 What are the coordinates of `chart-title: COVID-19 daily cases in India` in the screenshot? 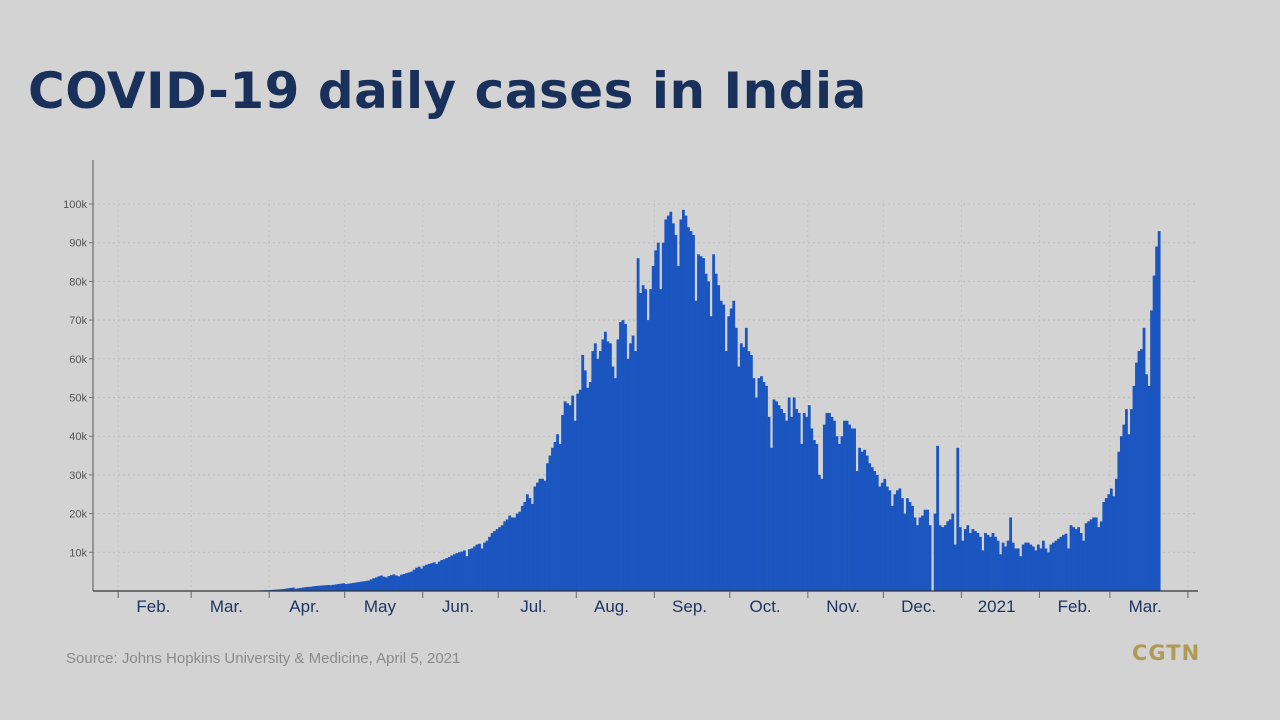 It's located at (447, 91).